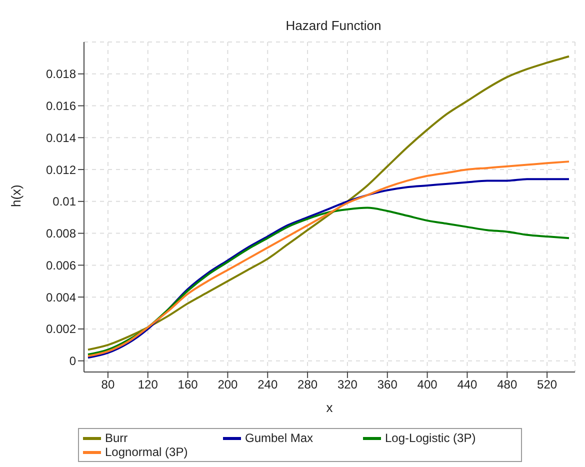  What do you see at coordinates (61, 265) in the screenshot?
I see `y-tick-label: 0.006` at bounding box center [61, 265].